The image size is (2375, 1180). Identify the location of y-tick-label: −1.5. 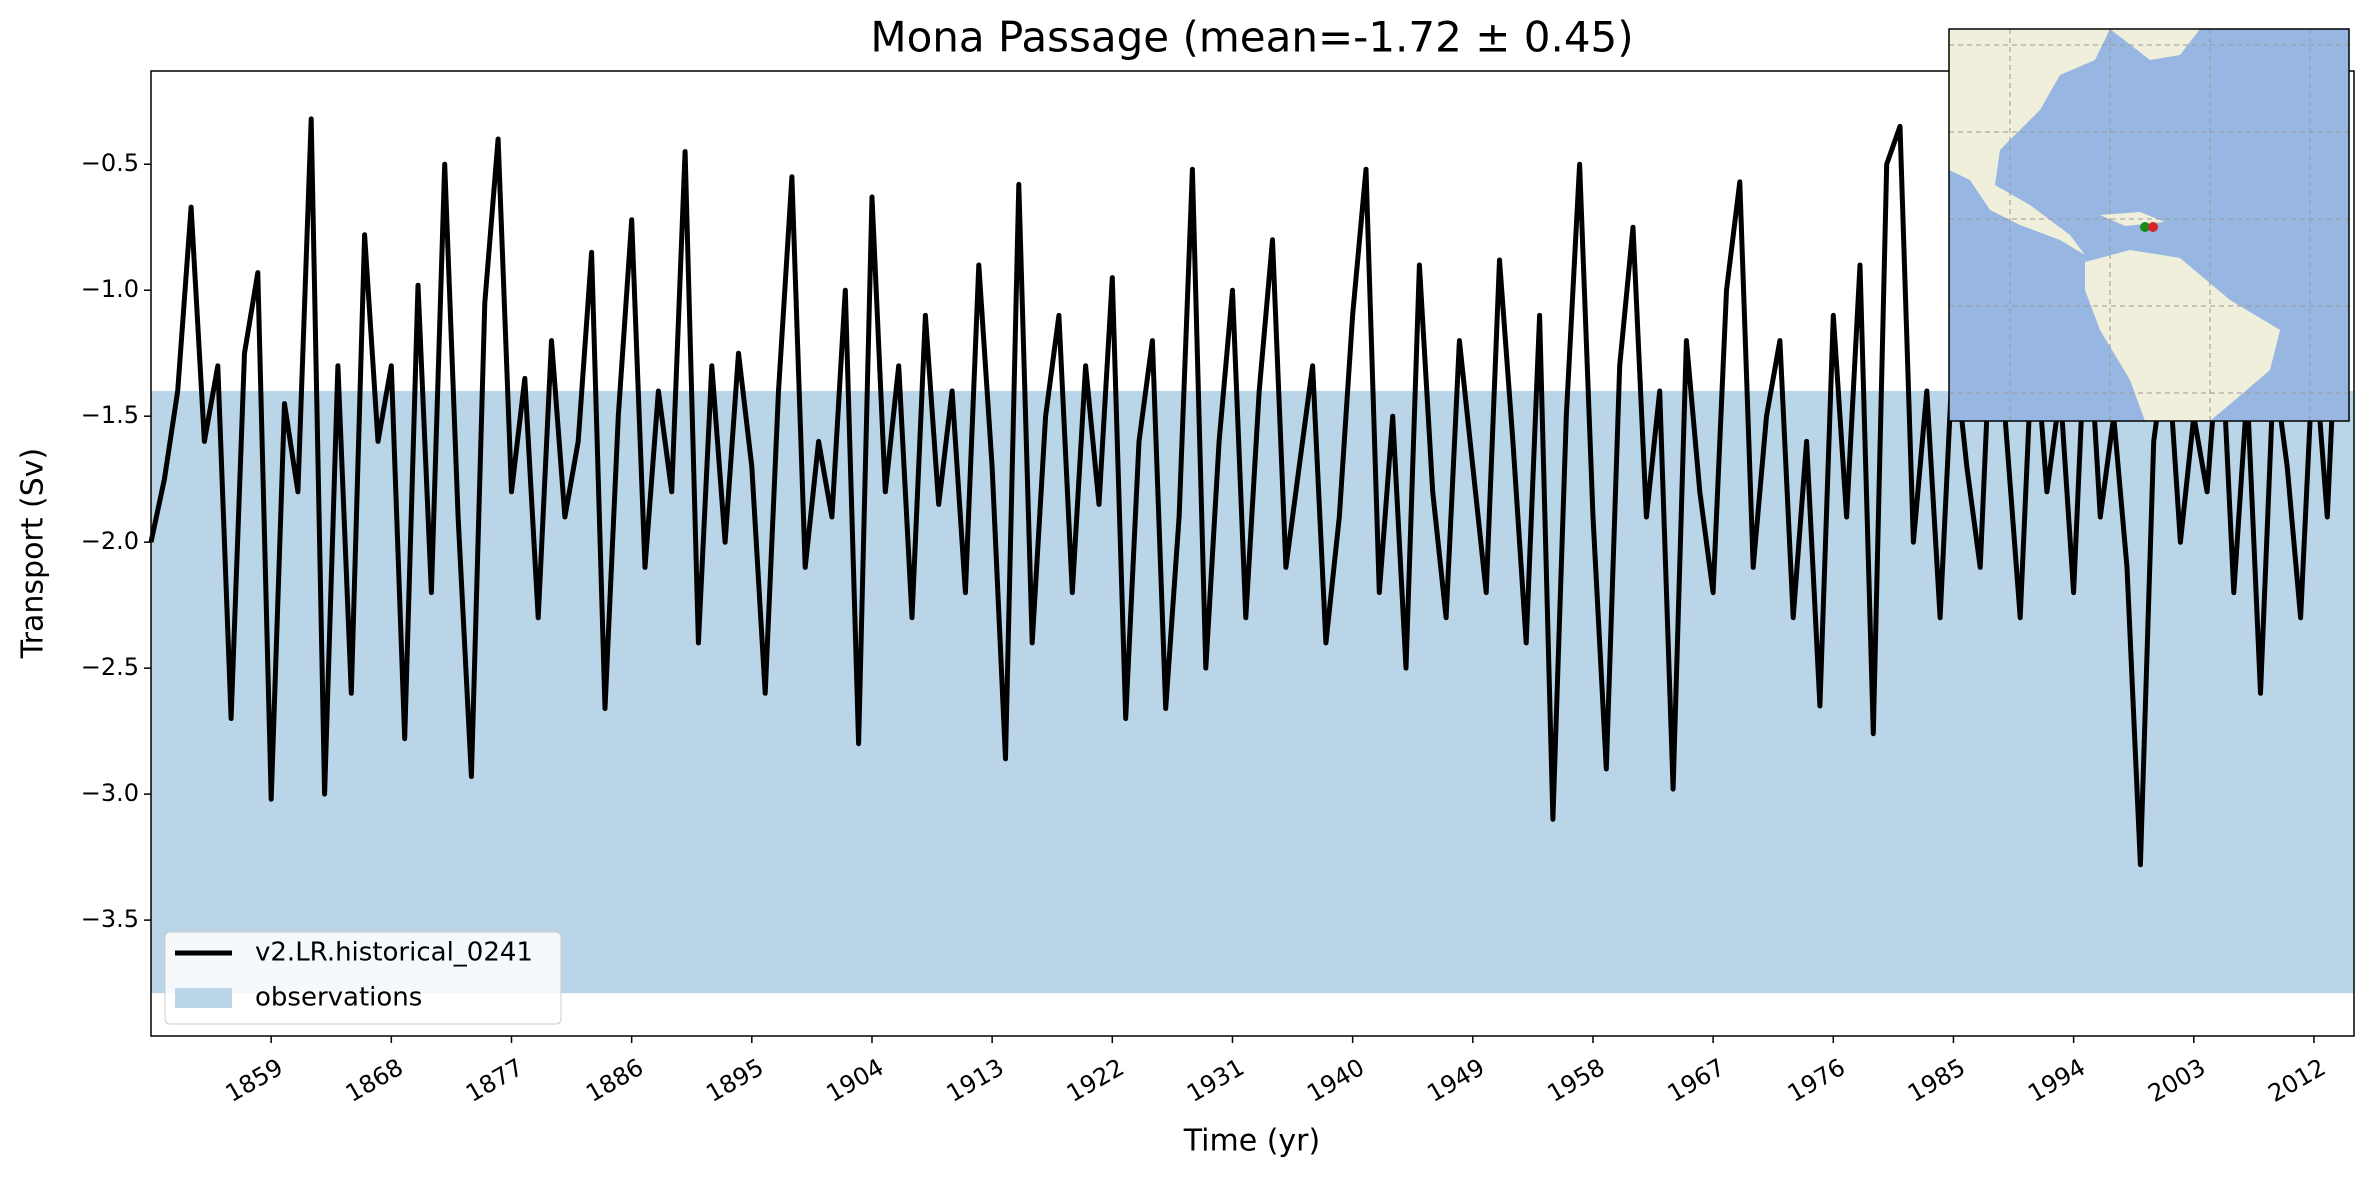
(110, 415).